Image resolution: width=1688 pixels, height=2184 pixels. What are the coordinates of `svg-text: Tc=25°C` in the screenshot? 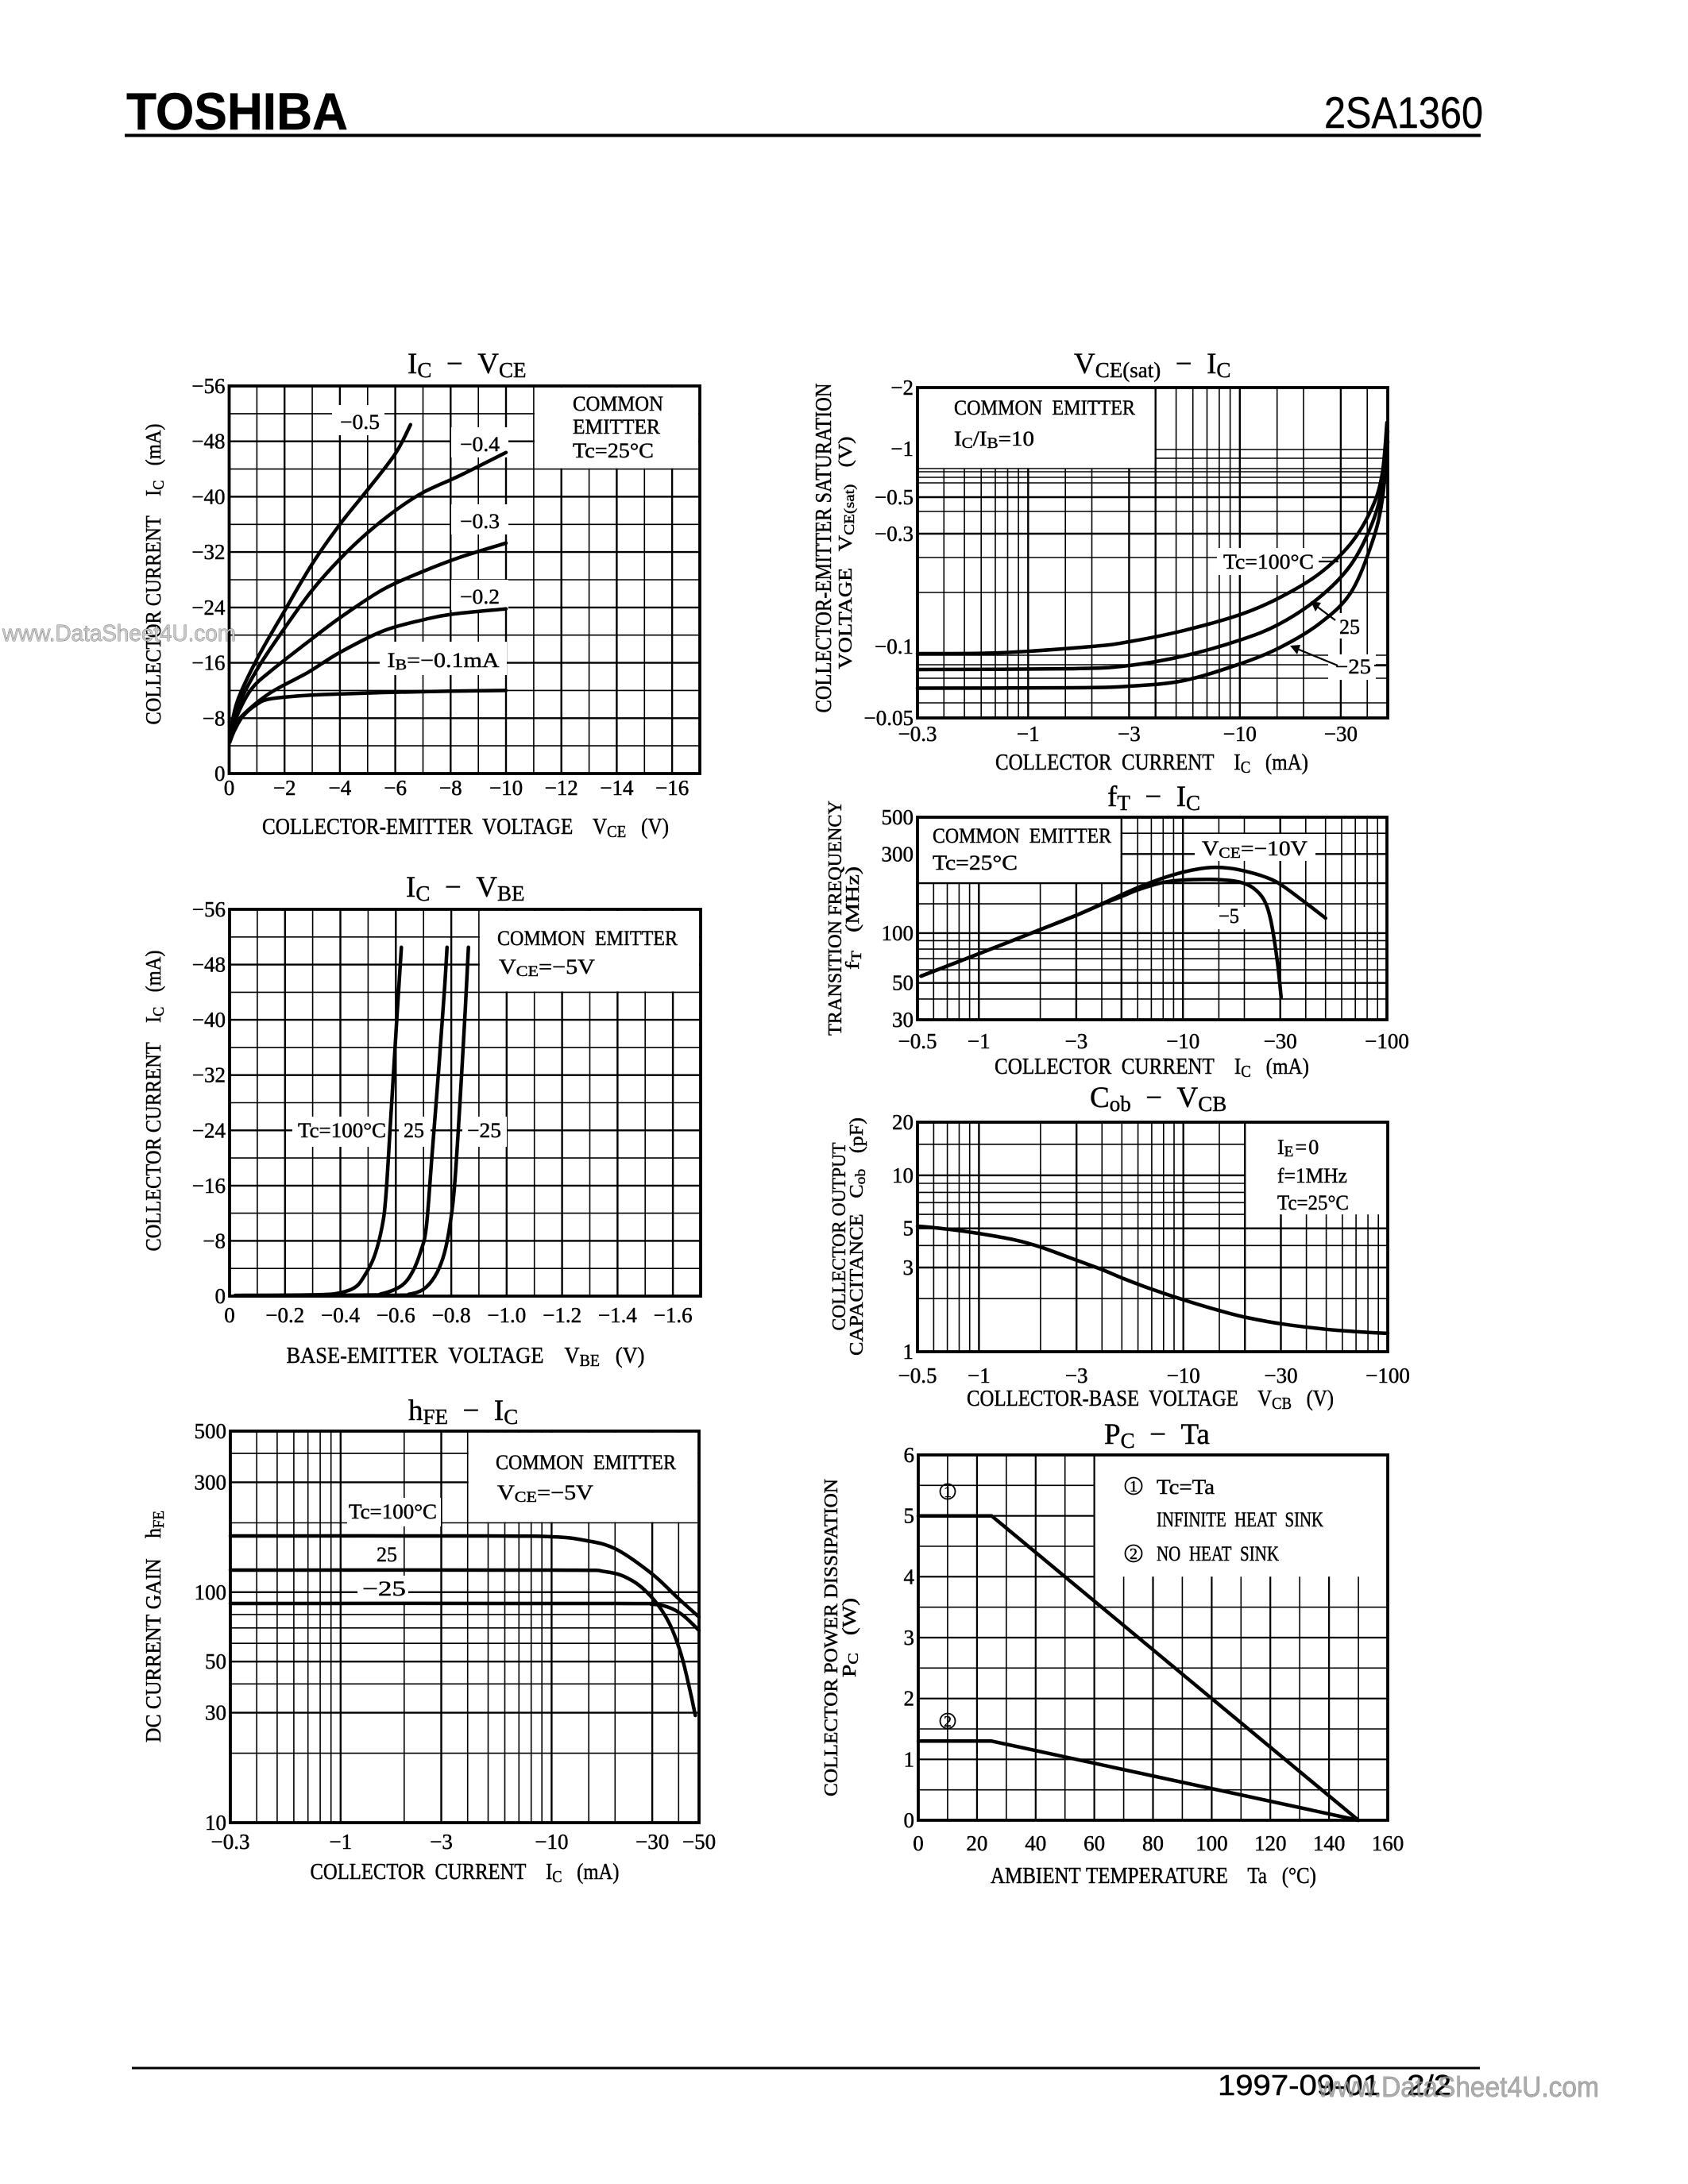 It's located at (613, 450).